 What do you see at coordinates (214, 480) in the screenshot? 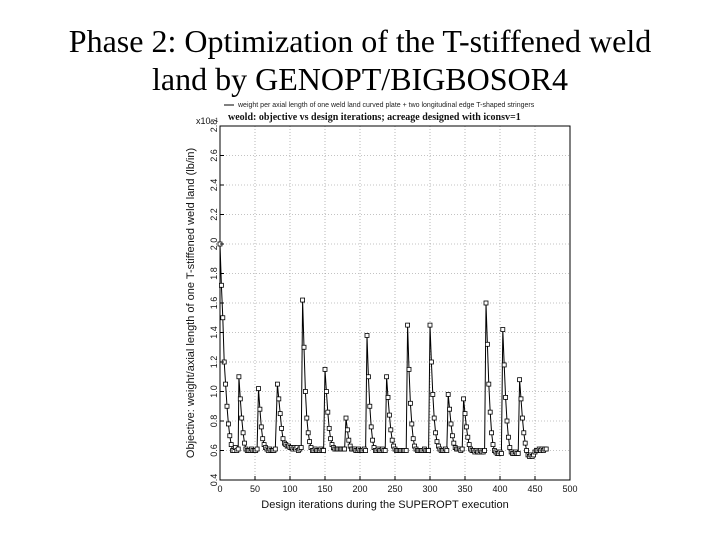
I see `y-tick-label: 0.4` at bounding box center [214, 480].